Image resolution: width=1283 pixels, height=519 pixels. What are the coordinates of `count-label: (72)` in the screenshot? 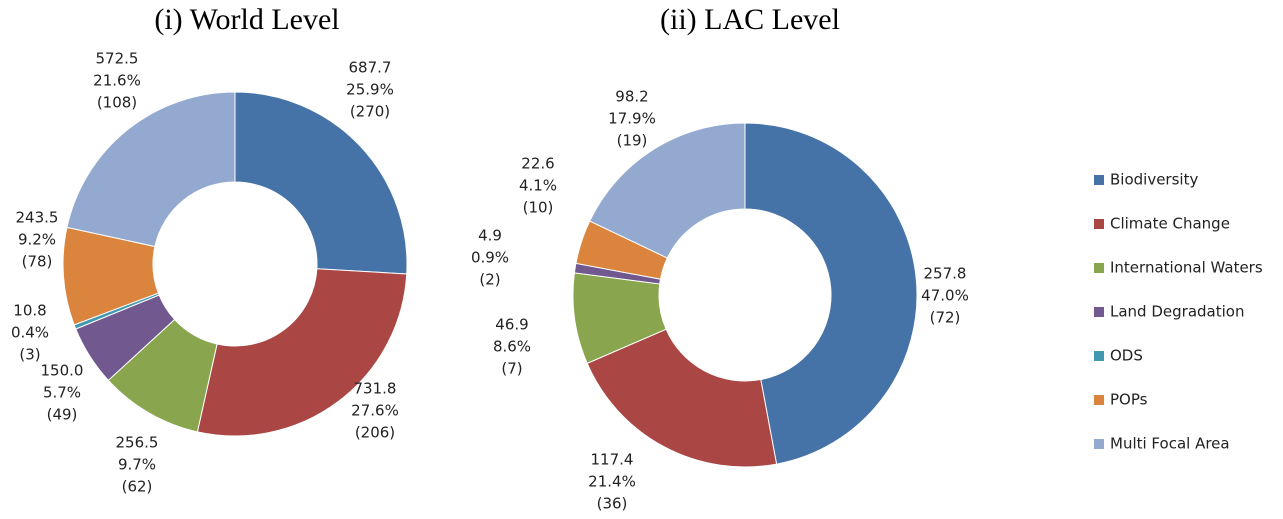 It's located at (945, 318).